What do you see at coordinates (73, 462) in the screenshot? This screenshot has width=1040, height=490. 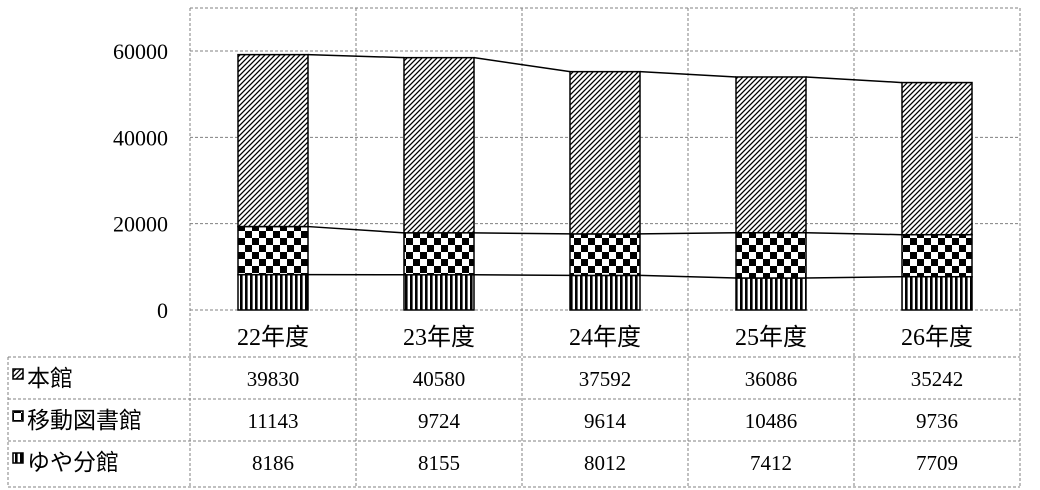 I see `table-row-label: ゆや分館` at bounding box center [73, 462].